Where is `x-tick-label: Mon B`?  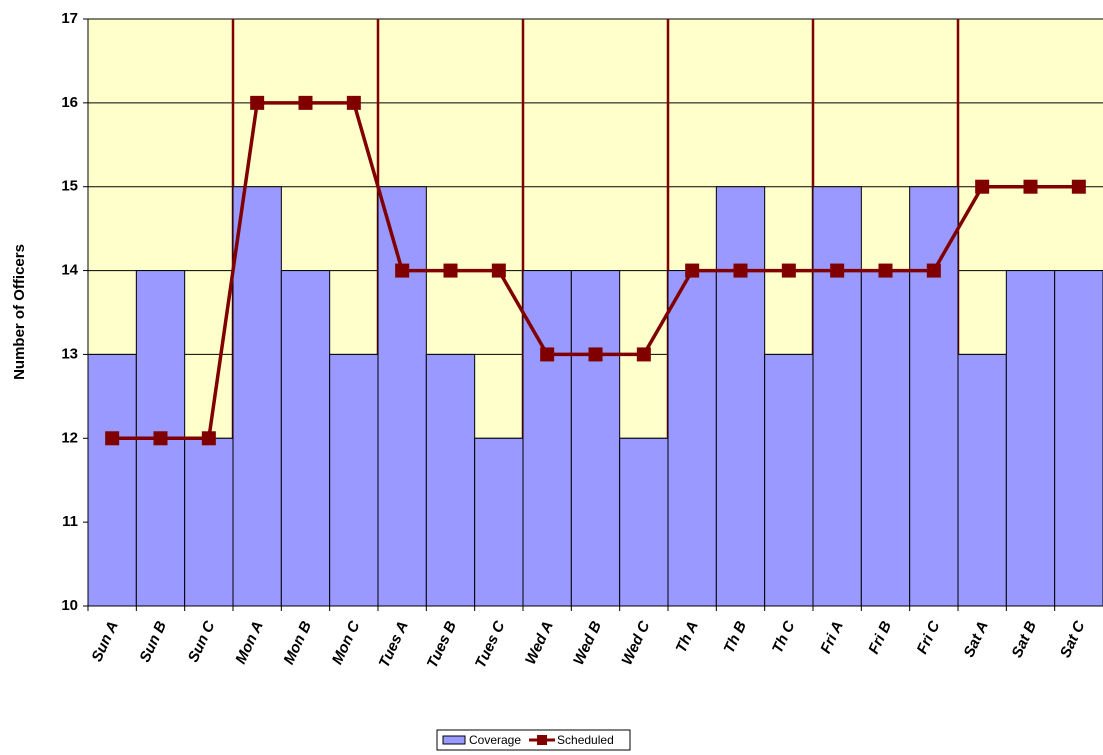
x-tick-label: Mon B is located at coordinates (297, 642).